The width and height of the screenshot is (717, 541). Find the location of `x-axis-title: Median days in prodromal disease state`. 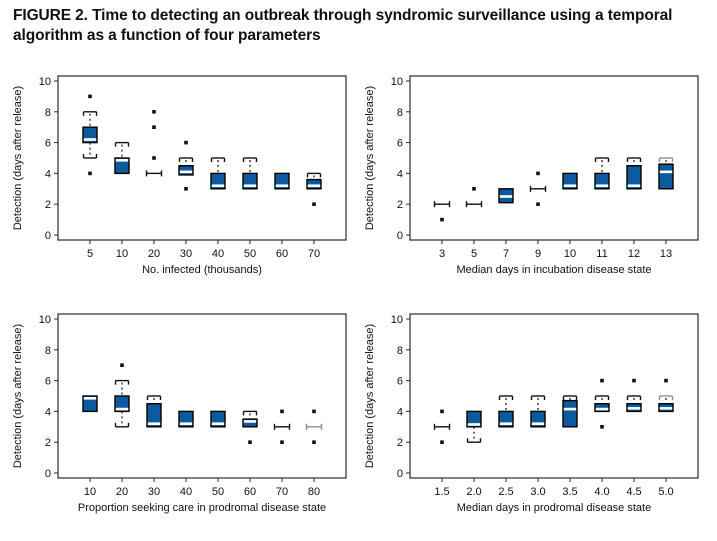

x-axis-title: Median days in prodromal disease state is located at coordinates (554, 508).